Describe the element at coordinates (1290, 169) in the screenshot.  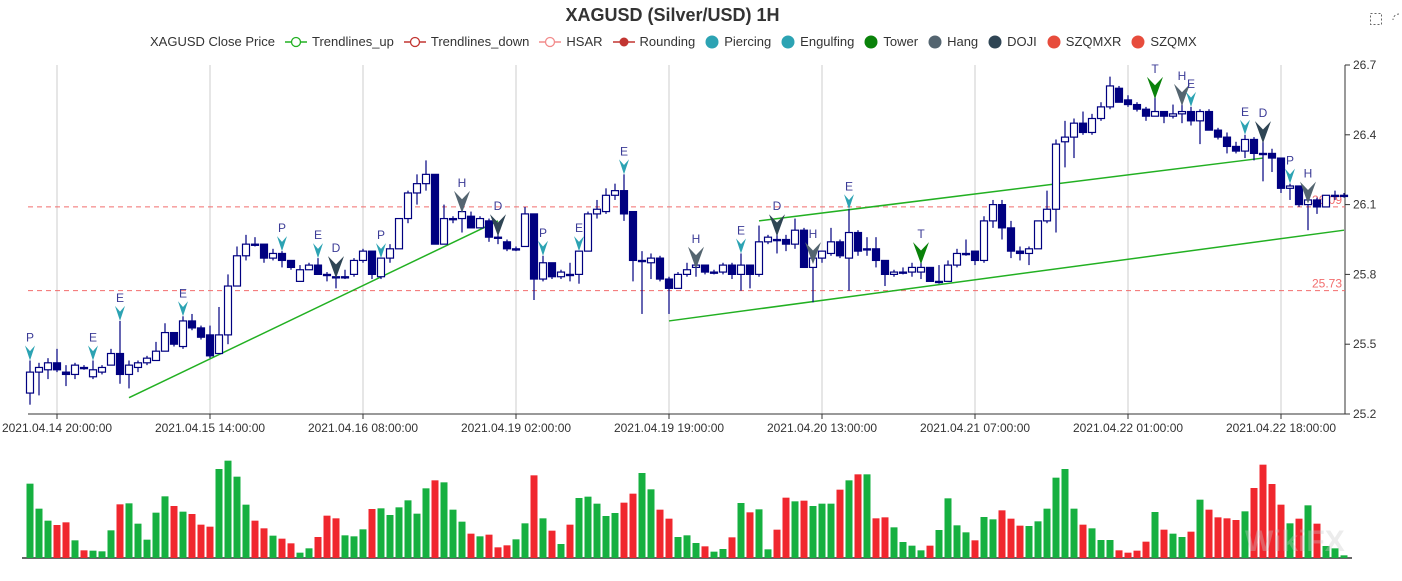
I see `pattern-marker-piercing: P` at that location.